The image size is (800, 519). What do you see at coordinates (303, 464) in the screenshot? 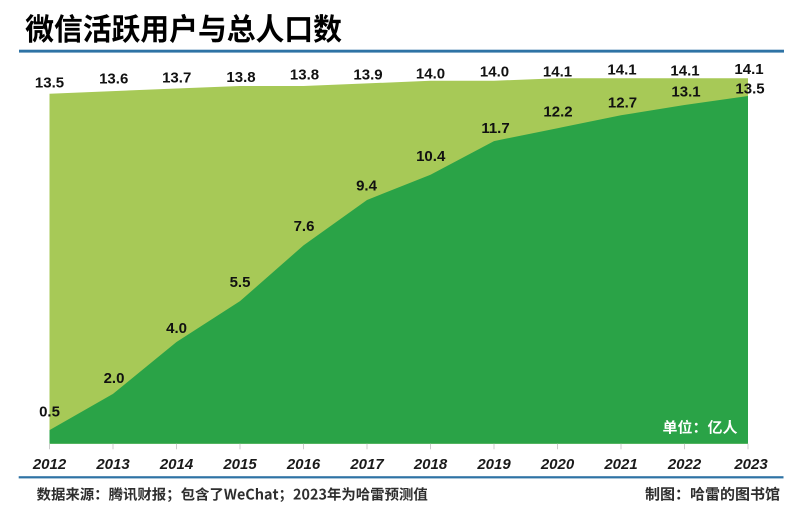
I see `svg-text: 2016` at bounding box center [303, 464].